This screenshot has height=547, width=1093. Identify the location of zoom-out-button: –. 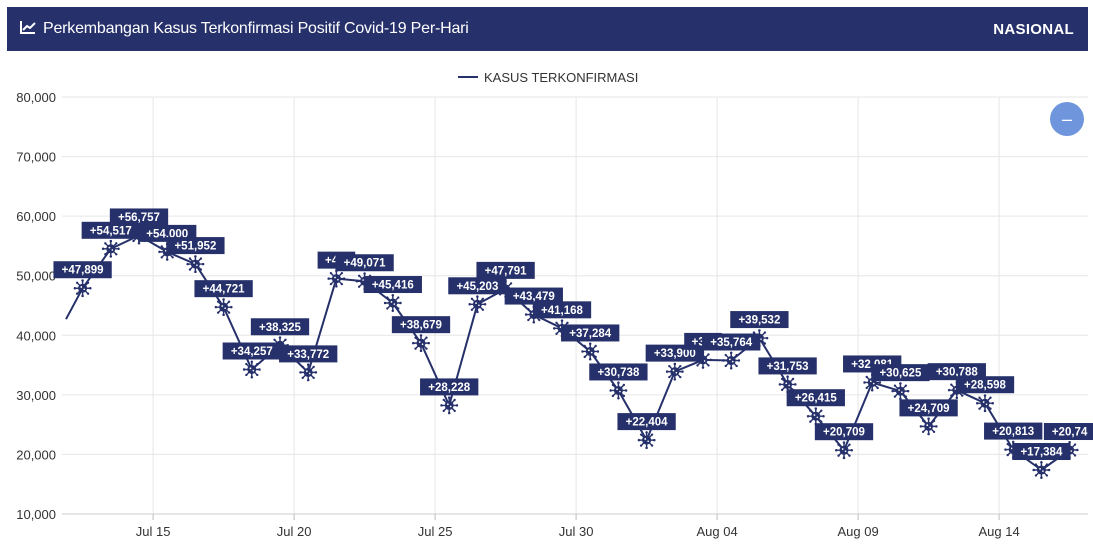
(1067, 119).